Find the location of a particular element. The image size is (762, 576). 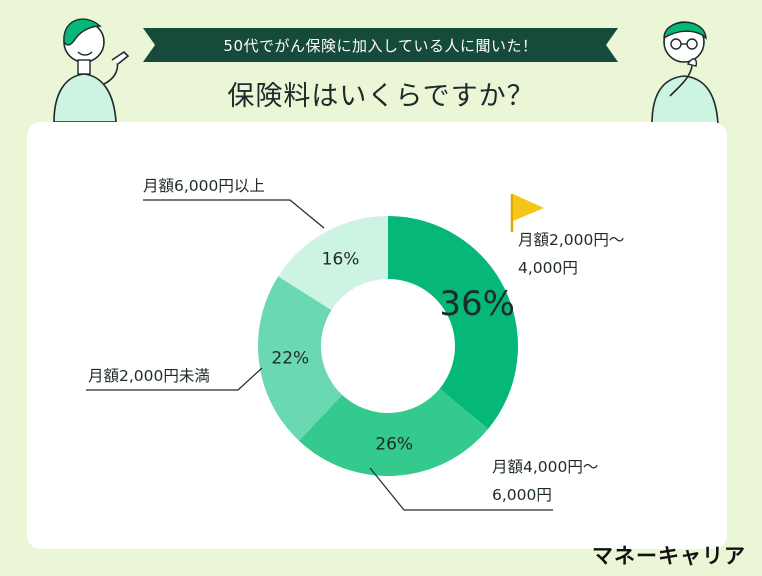

label-2000-4000: 月額2,000円〜 4,000円 is located at coordinates (571, 254).